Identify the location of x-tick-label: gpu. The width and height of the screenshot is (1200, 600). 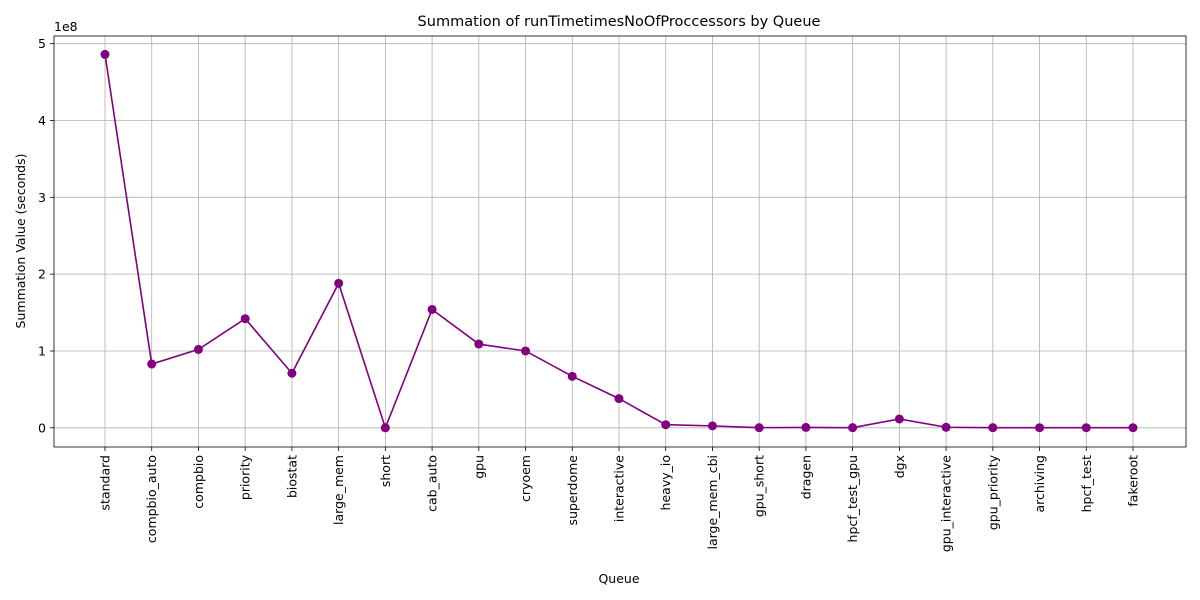
(478, 467).